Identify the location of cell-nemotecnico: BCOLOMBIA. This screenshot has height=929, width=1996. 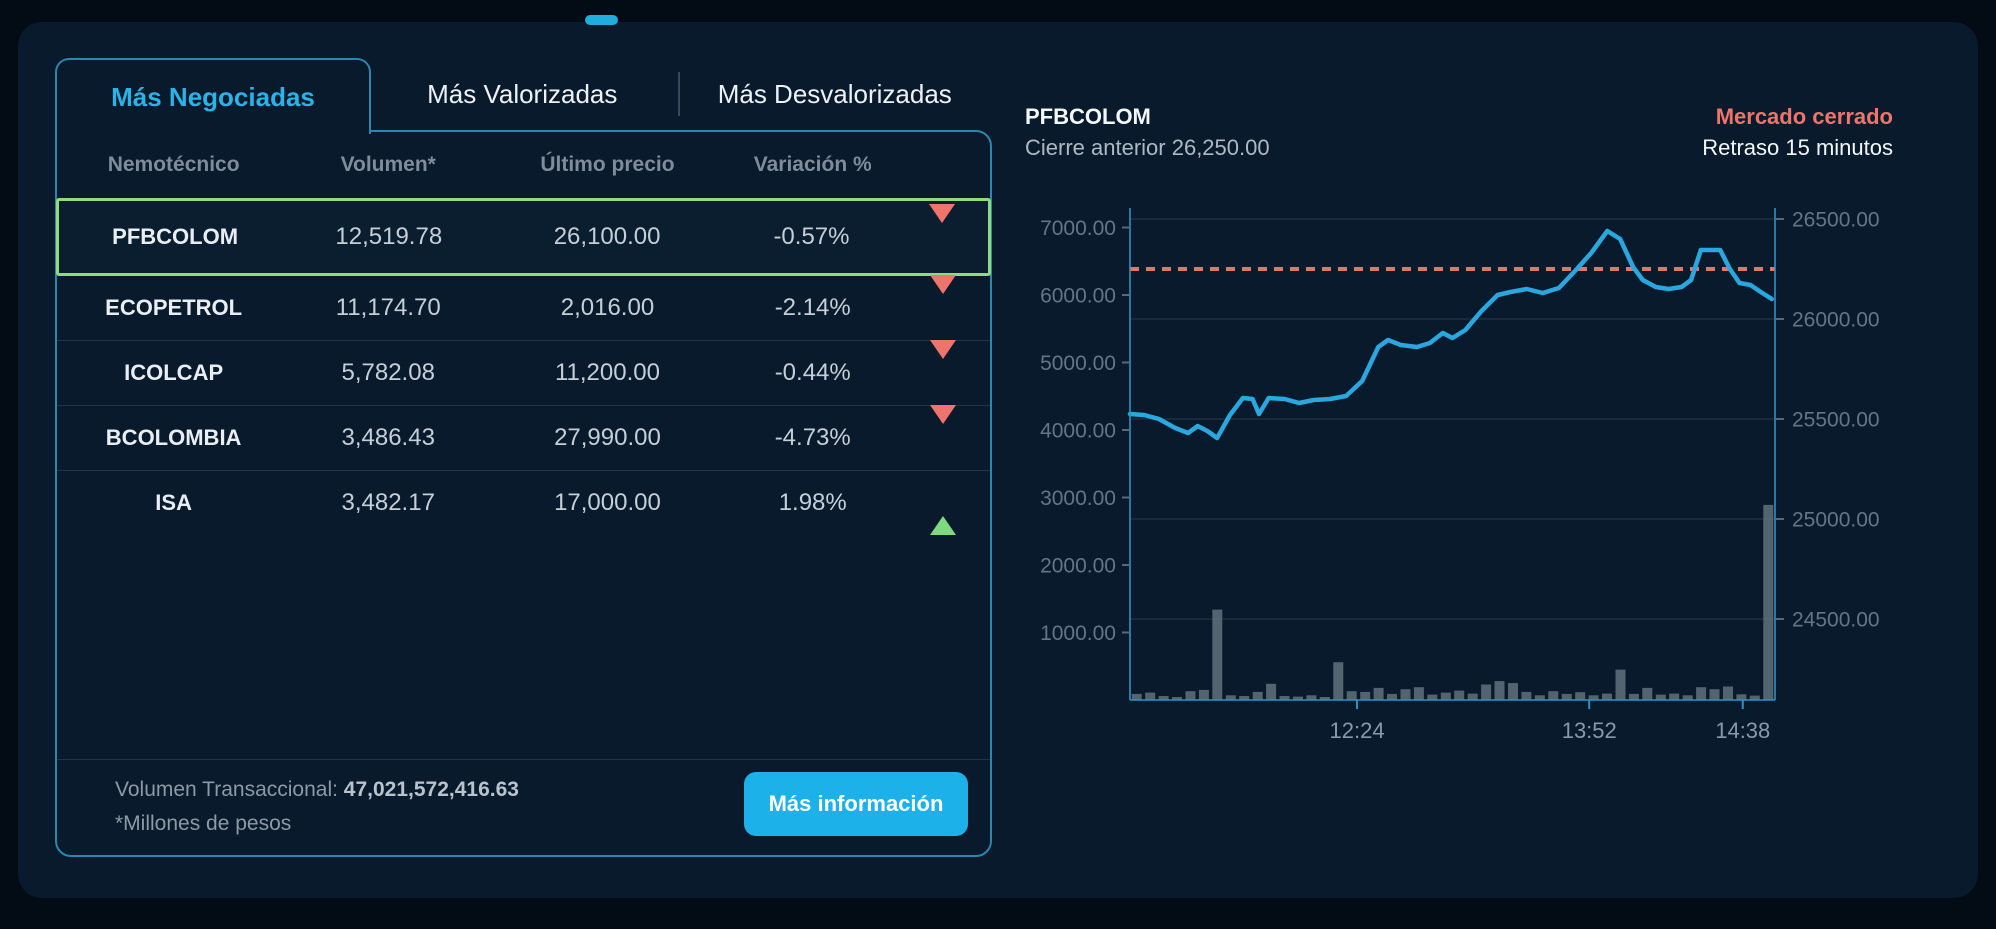
(173, 437).